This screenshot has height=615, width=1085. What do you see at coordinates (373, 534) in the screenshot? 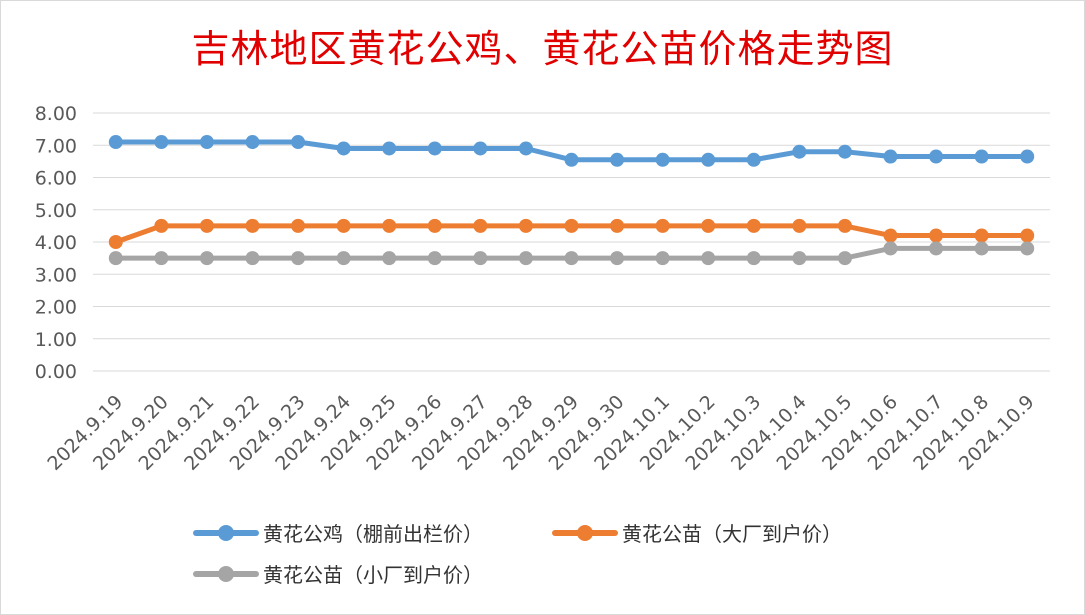
I see `legend-label-series-0: 黄花公鸡（棚前出栏价）` at bounding box center [373, 534].